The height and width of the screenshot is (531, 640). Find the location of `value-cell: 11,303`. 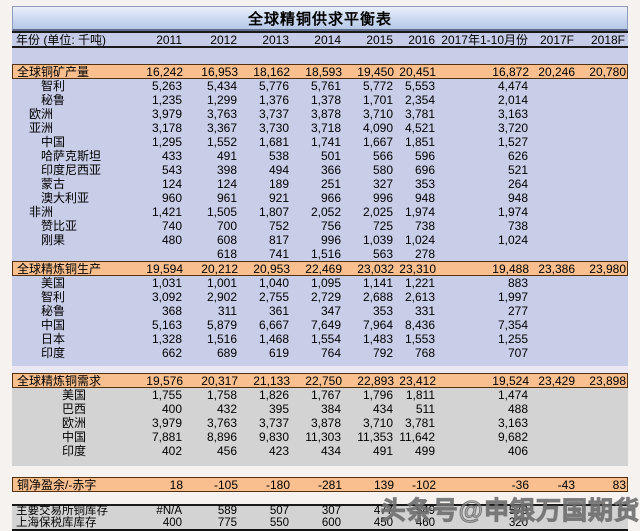

value-cell: 11,303 is located at coordinates (323, 437).